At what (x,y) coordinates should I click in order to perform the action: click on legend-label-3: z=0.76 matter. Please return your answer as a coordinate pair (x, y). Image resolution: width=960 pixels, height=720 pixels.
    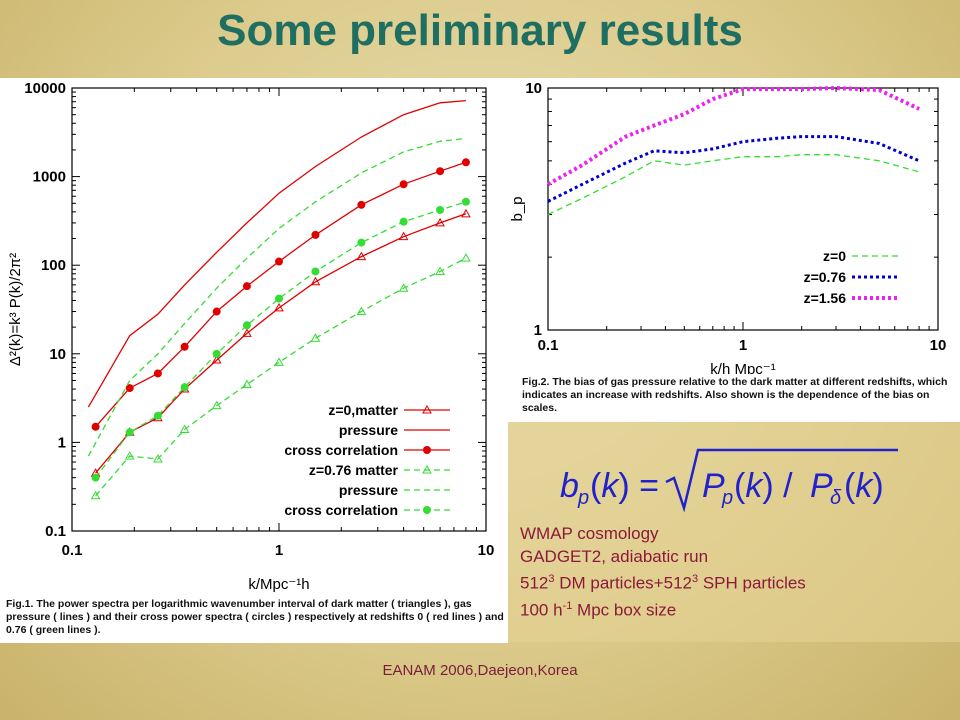
    Looking at the image, I should click on (354, 470).